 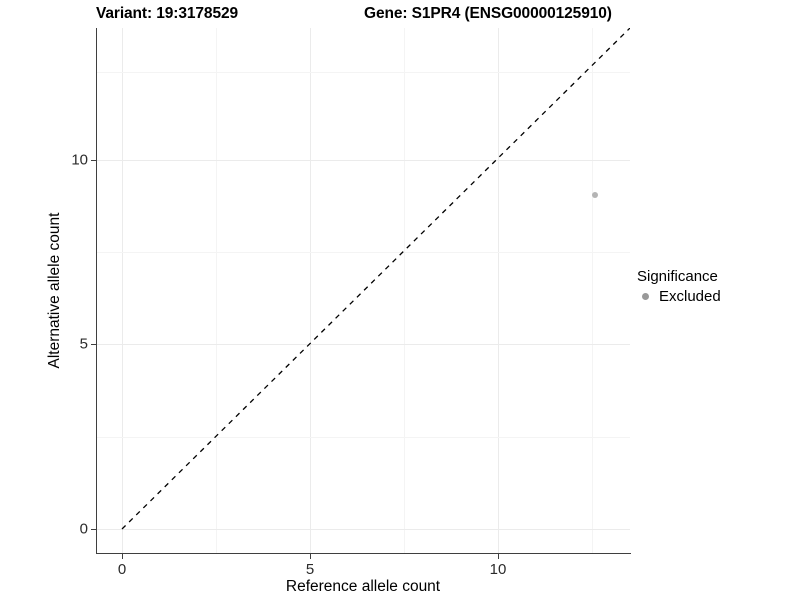 What do you see at coordinates (83, 529) in the screenshot?
I see `y-tick-label-0: 0` at bounding box center [83, 529].